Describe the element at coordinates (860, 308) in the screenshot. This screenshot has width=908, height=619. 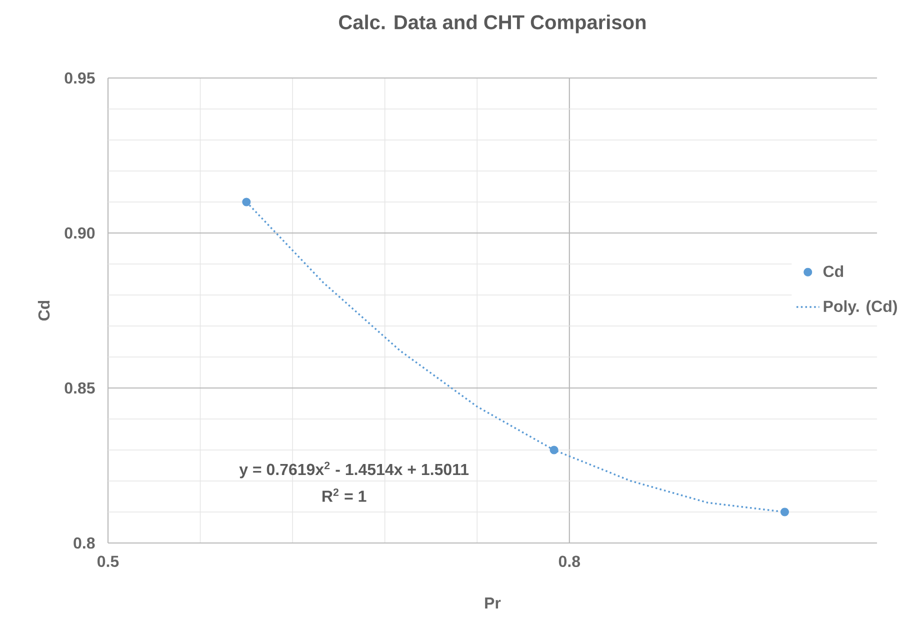
I see `legend-label: Poly. (Cd)` at that location.